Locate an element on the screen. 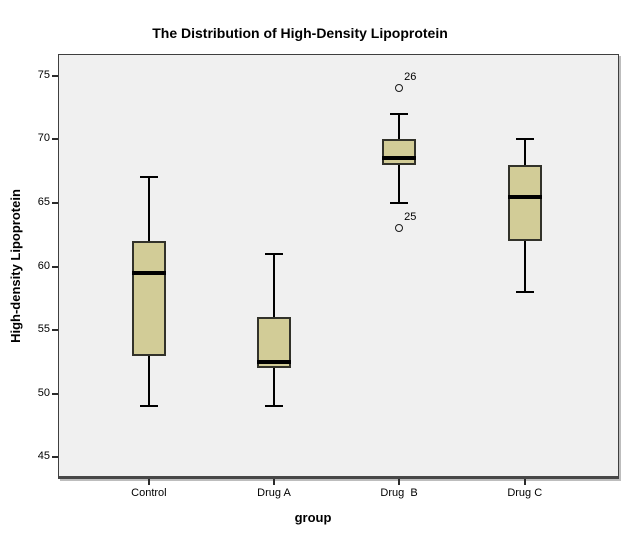 Image resolution: width=626 pixels, height=541 pixels. y-tick-label: 50 is located at coordinates (43, 392).